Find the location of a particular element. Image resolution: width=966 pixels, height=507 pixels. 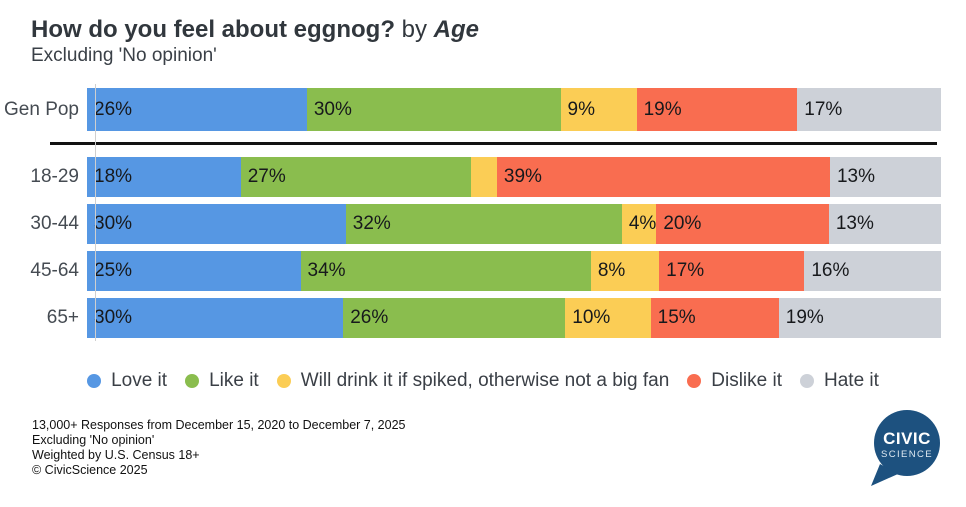

segment-value-label: 25% is located at coordinates (113, 270).